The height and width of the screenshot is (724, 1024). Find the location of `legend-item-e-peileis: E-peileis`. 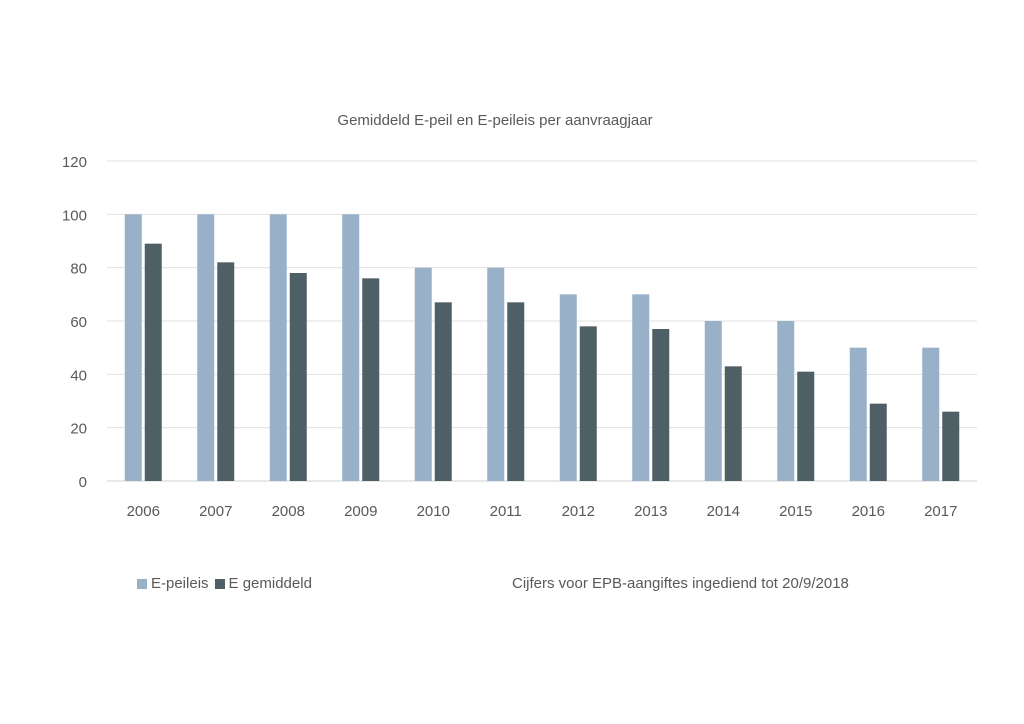

legend-item-e-peileis: E-peileis is located at coordinates (173, 583).